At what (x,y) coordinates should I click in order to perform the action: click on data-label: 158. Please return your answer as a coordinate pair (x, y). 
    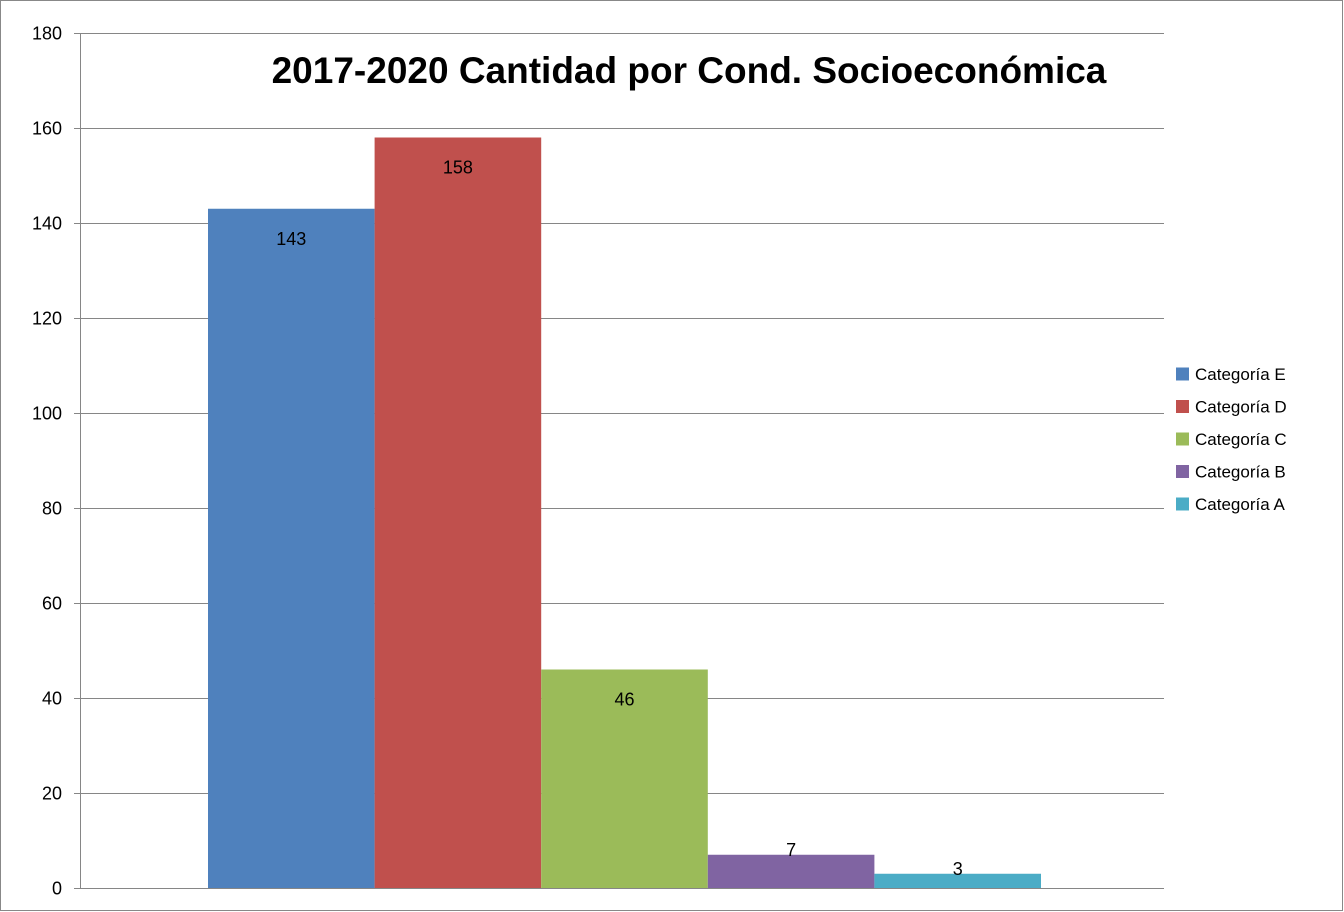
    Looking at the image, I should click on (458, 168).